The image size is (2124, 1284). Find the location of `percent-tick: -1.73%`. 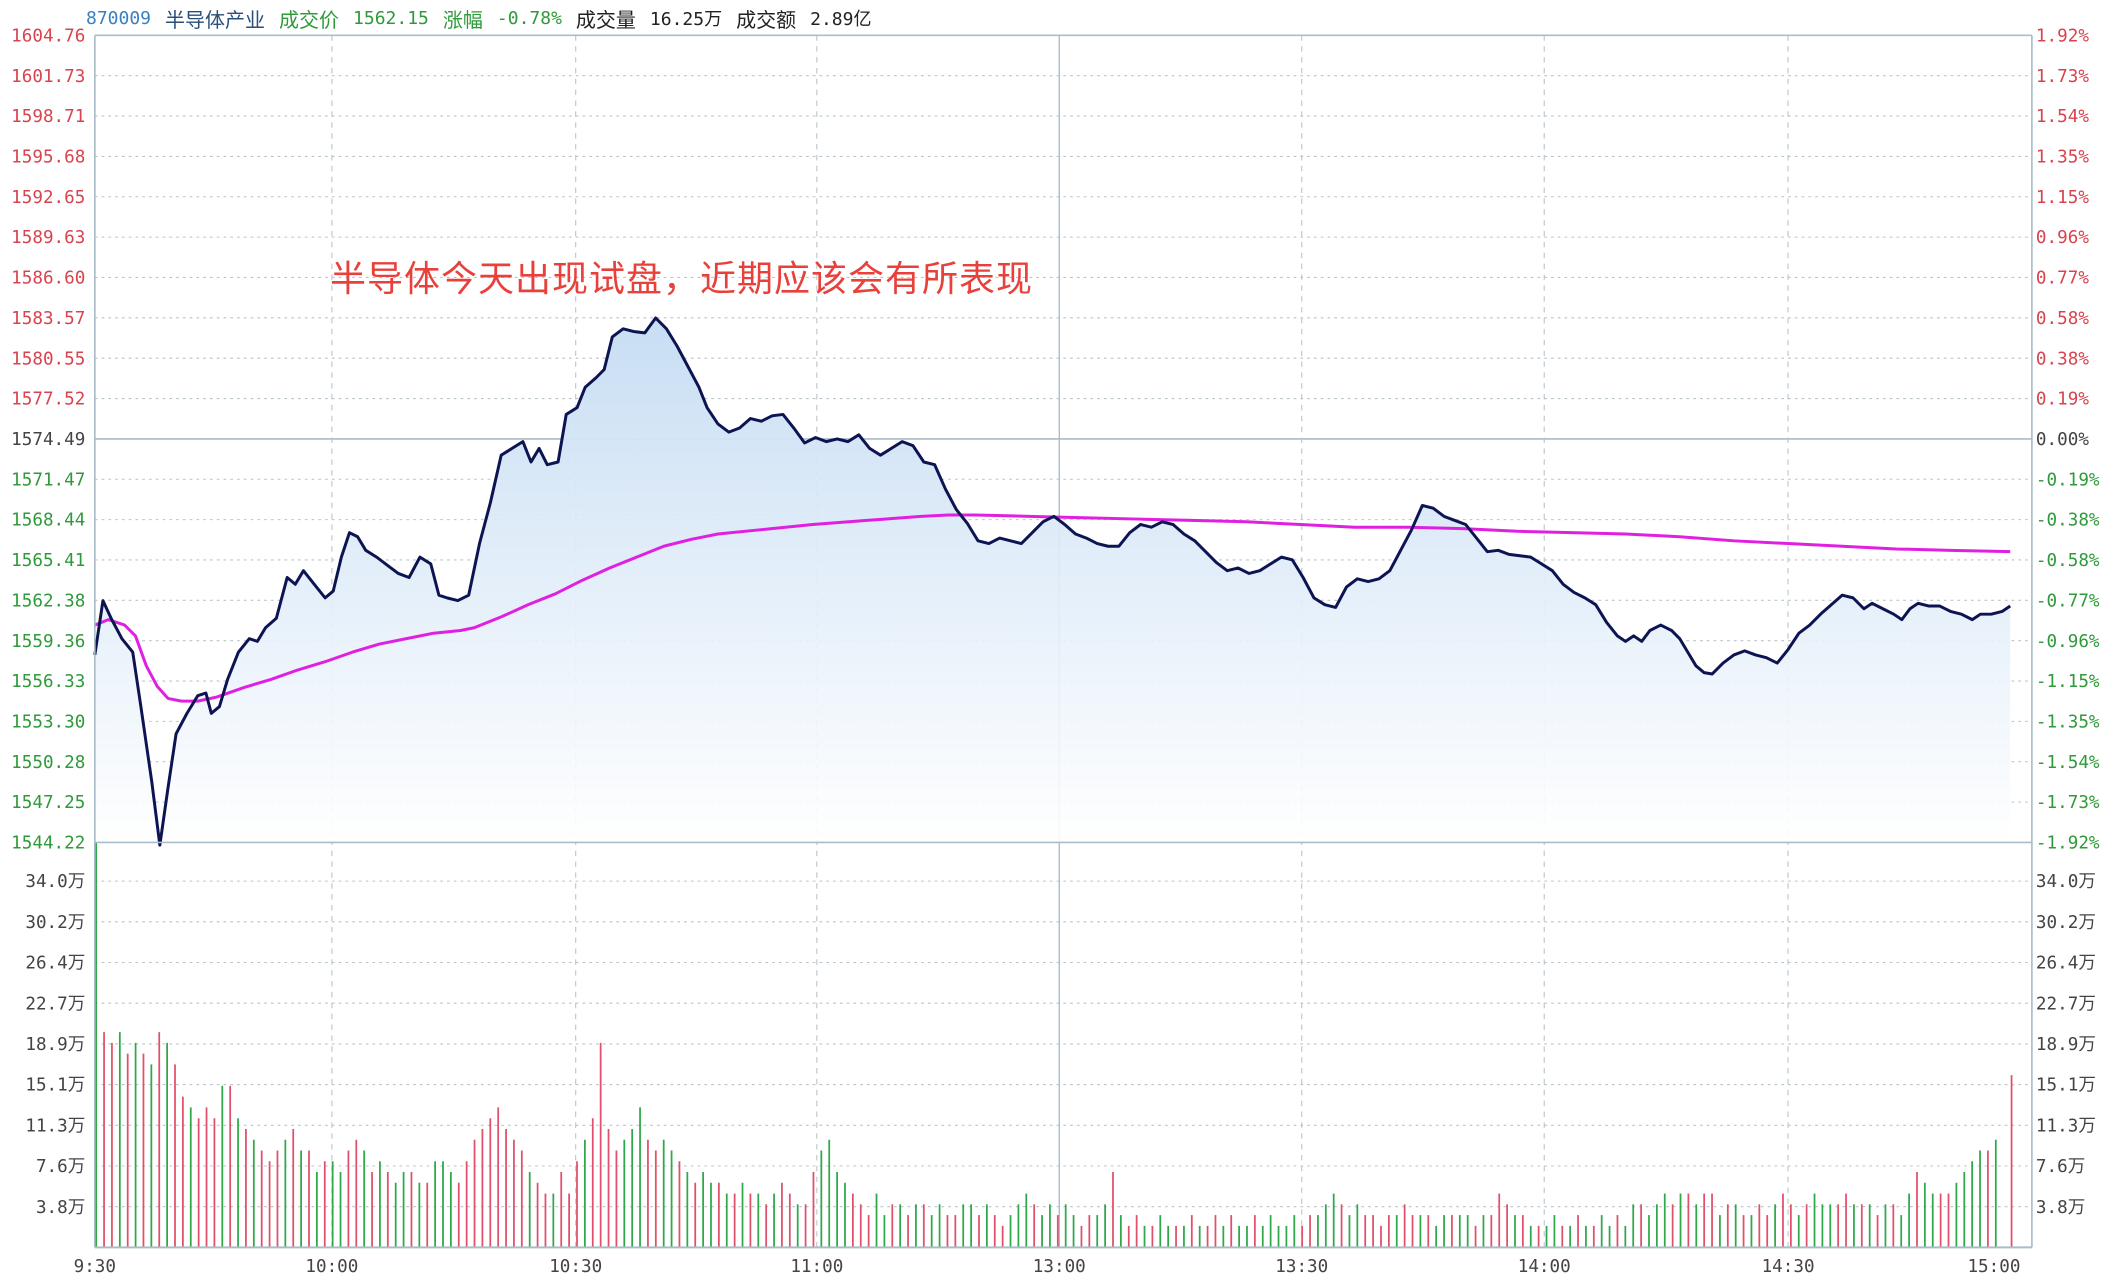

percent-tick: -1.73% is located at coordinates (2068, 803).